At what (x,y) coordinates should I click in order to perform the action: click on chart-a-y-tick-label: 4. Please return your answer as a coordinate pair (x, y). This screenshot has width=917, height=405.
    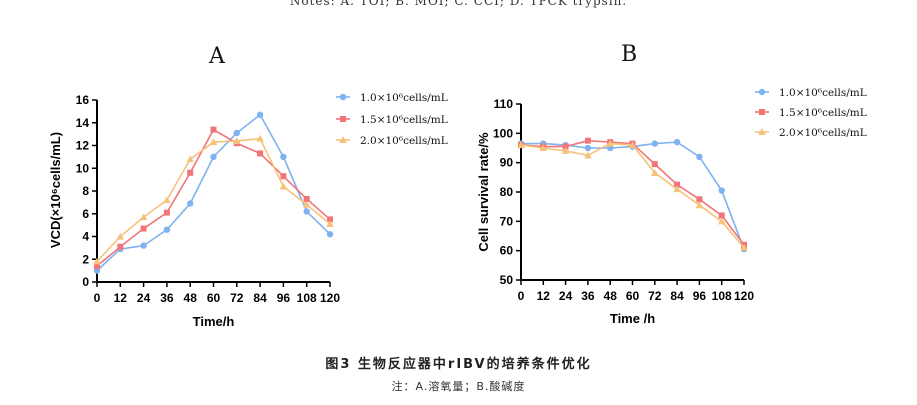
    Looking at the image, I should click on (85, 237).